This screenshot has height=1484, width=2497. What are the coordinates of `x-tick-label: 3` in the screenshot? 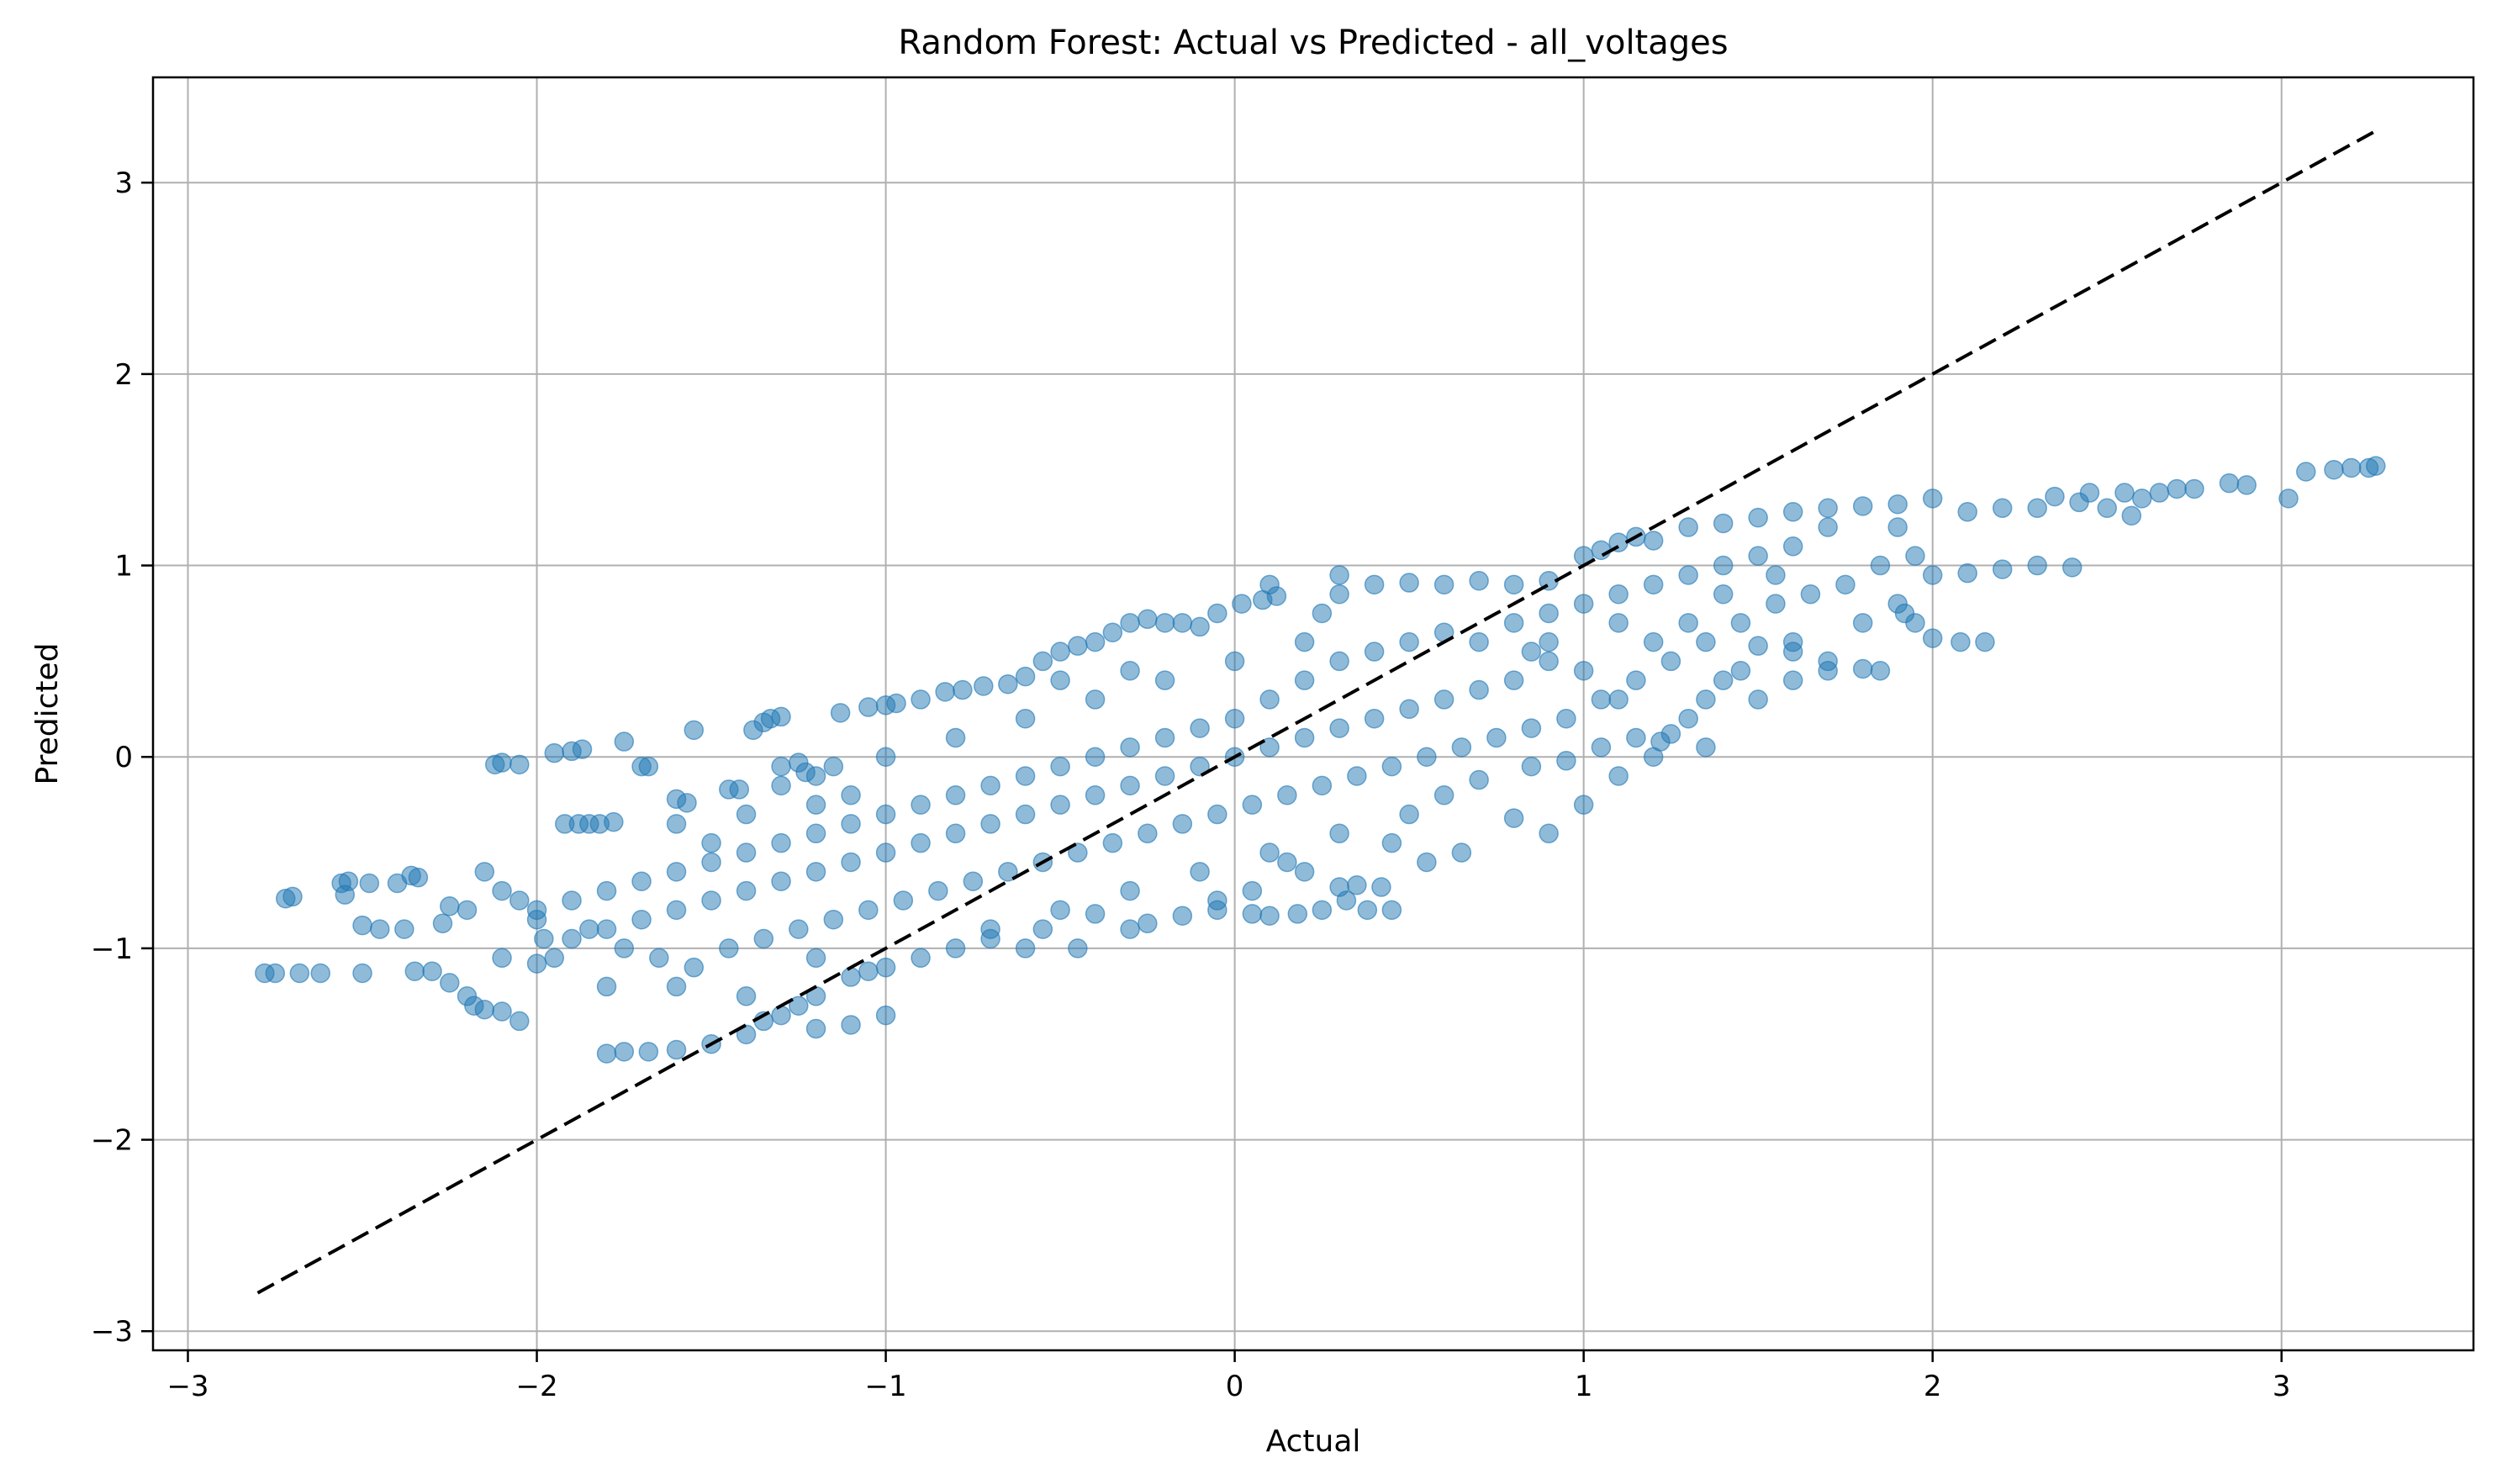 It's located at (2282, 1386).